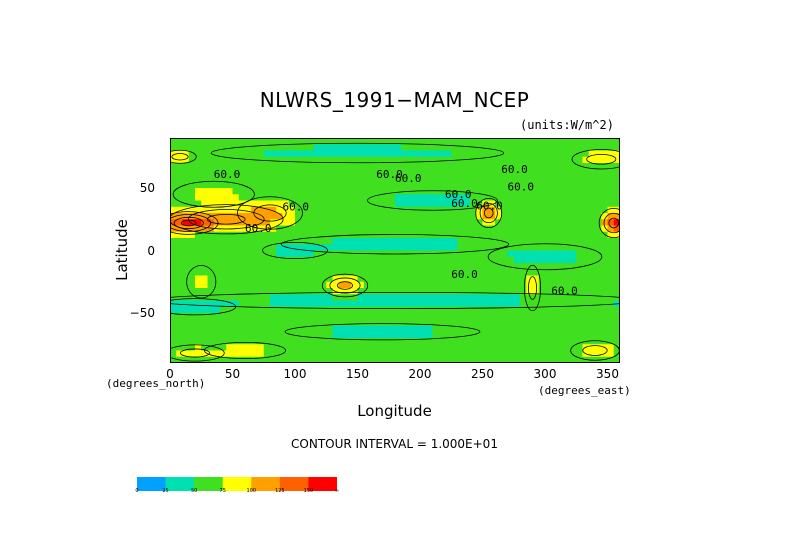 This screenshot has width=789, height=558. What do you see at coordinates (137, 491) in the screenshot?
I see `colorbar-label: 0` at bounding box center [137, 491].